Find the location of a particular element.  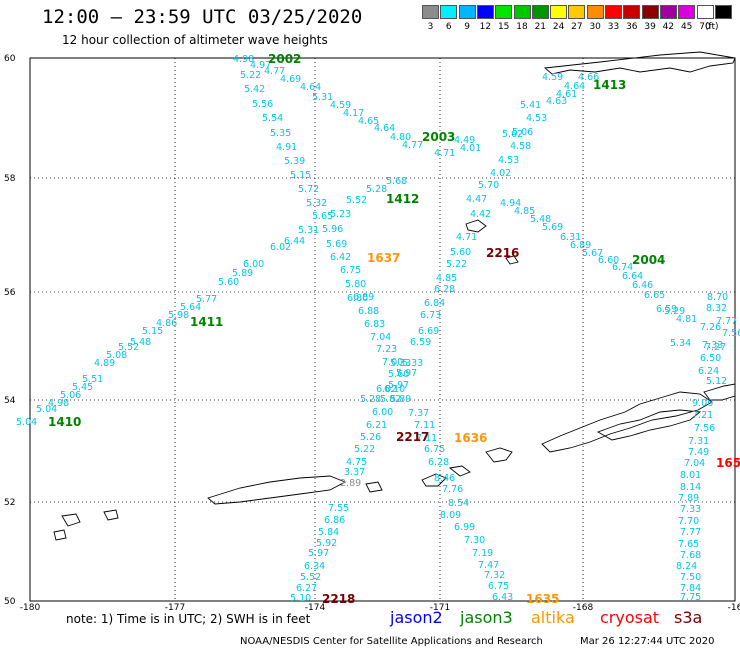

swh-value: 6.31 is located at coordinates (570, 237).